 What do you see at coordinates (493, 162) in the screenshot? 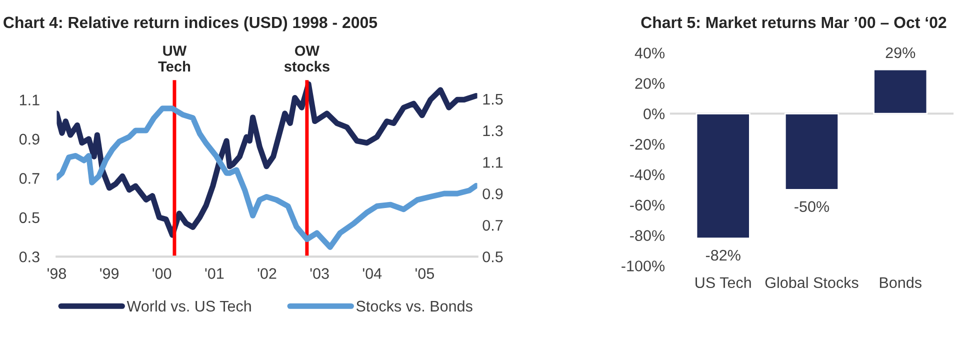
I see `y2-tick-label: 1.1` at bounding box center [493, 162].